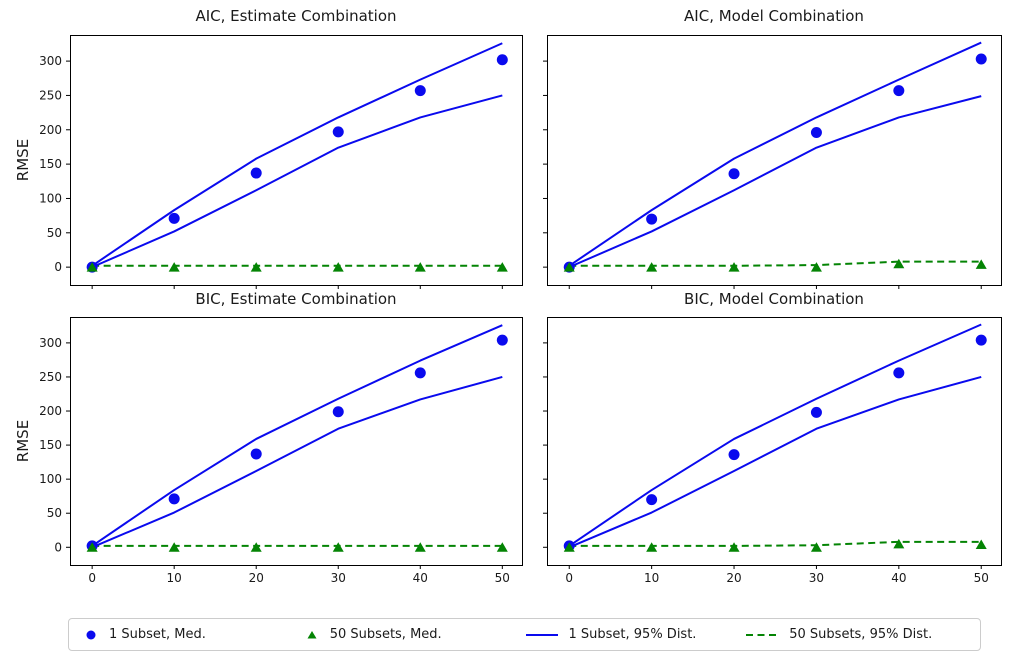 This screenshot has height=661, width=1013. What do you see at coordinates (23, 160) in the screenshot?
I see `y-axis-label-top: RMSE` at bounding box center [23, 160].